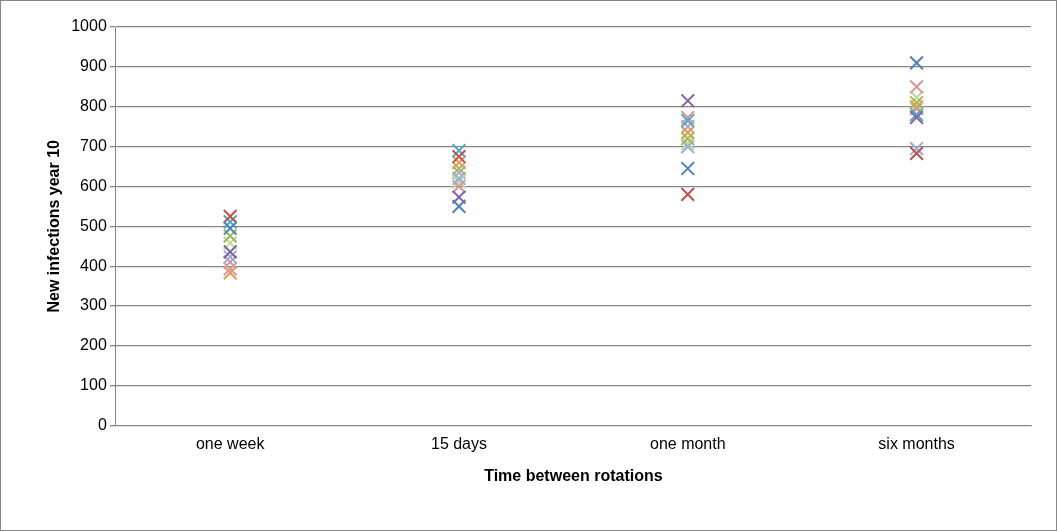 This screenshot has width=1057, height=531. What do you see at coordinates (93, 66) in the screenshot?
I see `y-tick-label: 900` at bounding box center [93, 66].